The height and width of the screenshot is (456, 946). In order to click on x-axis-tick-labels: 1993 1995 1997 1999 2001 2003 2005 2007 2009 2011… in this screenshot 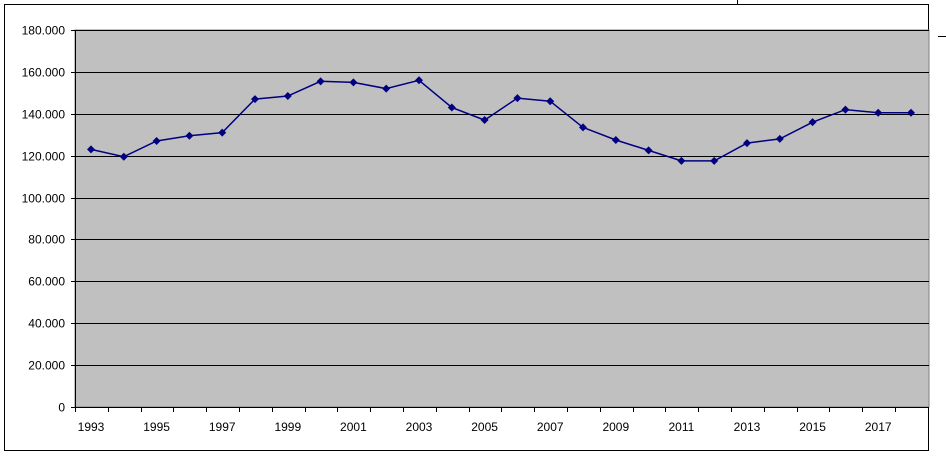, I will do `click(485, 427)`.